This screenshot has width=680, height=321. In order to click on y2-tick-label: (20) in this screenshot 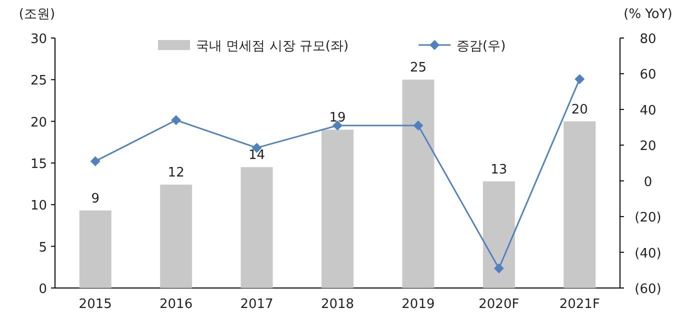, I will do `click(648, 218)`.